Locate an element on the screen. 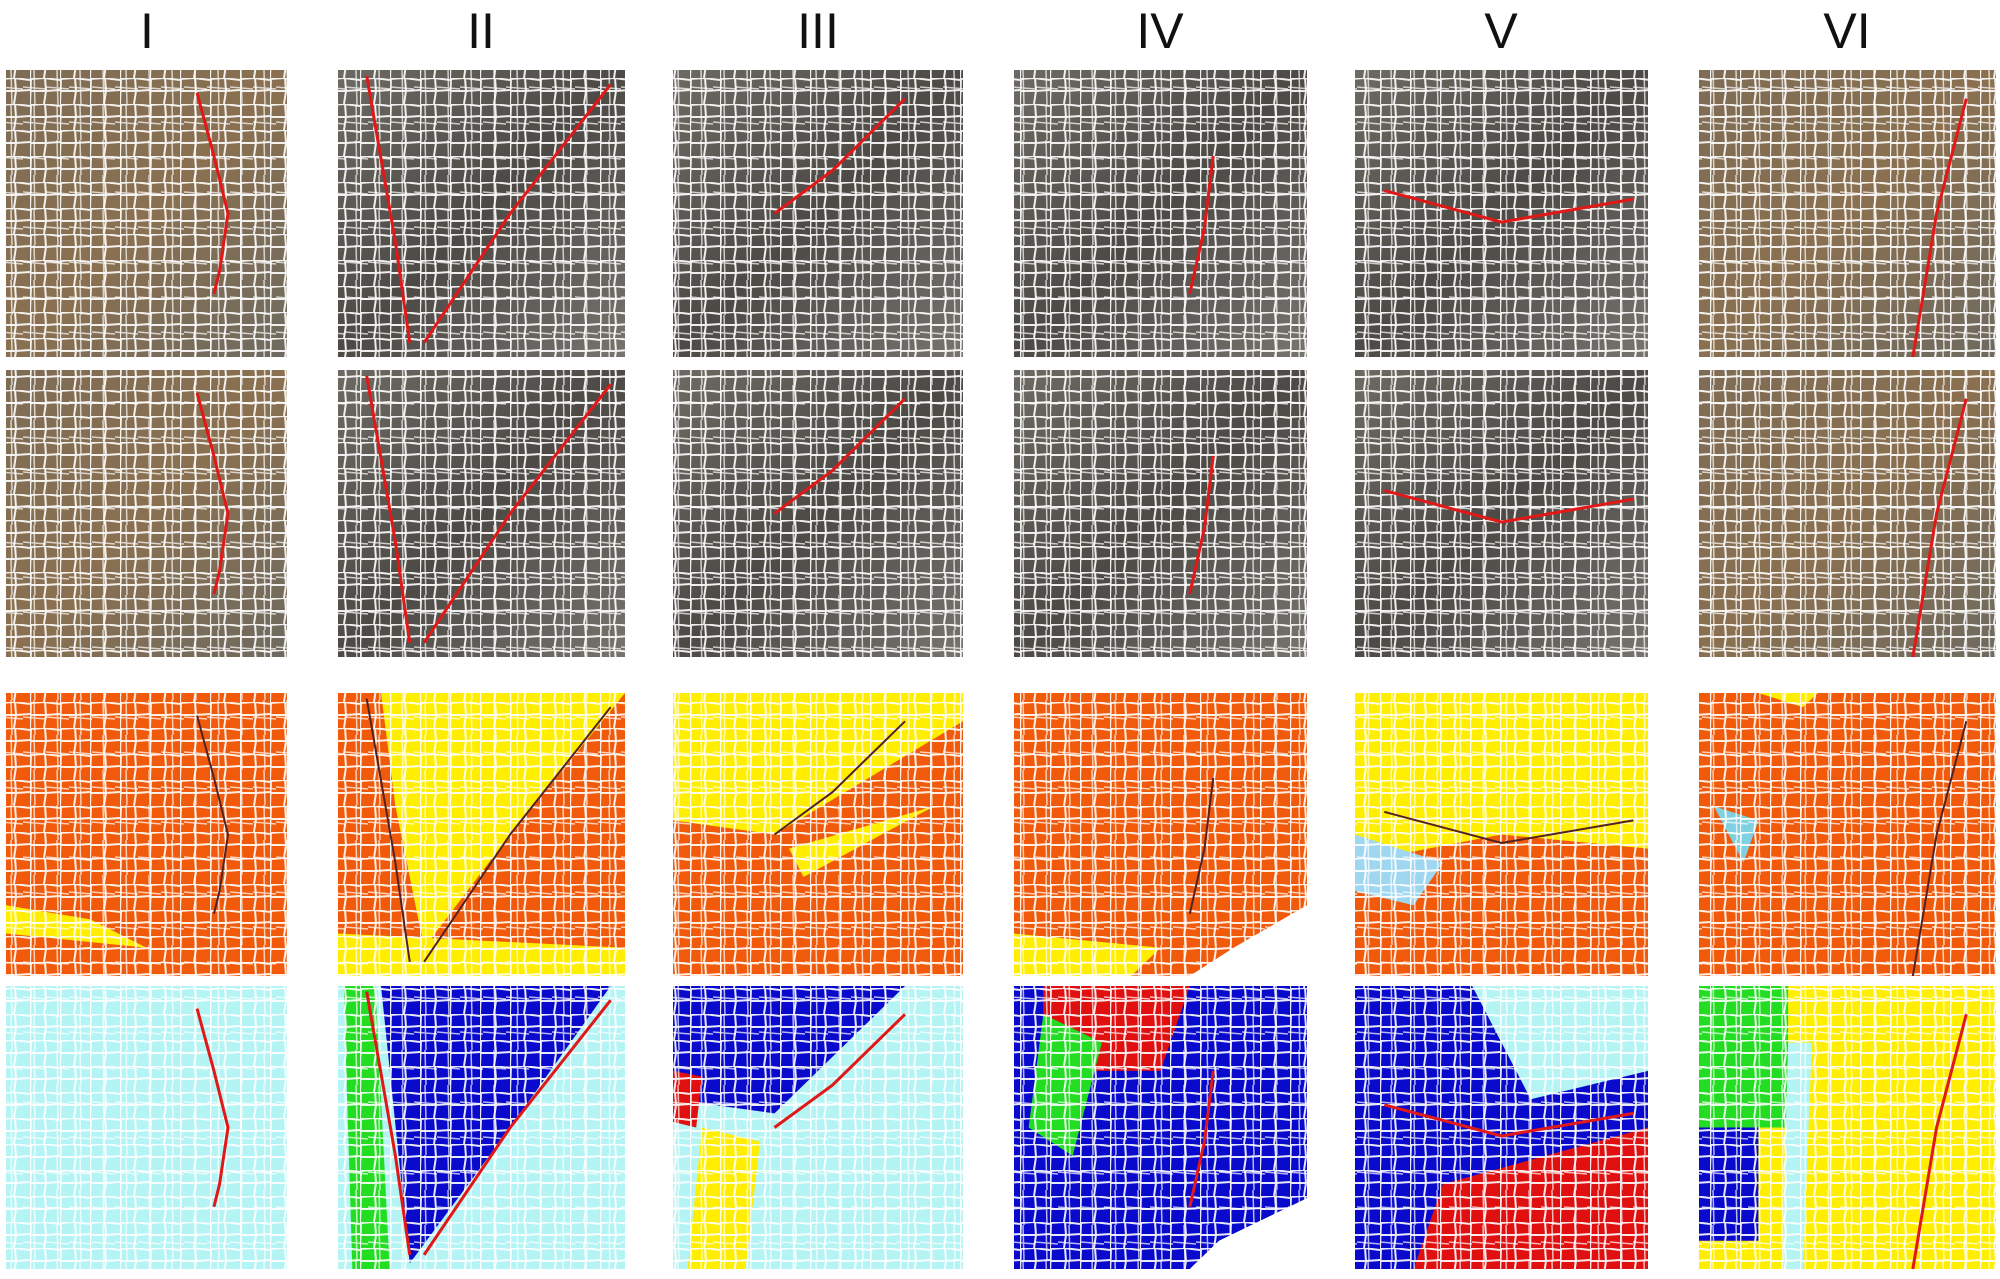  column-label-5: V is located at coordinates (1501, 31).